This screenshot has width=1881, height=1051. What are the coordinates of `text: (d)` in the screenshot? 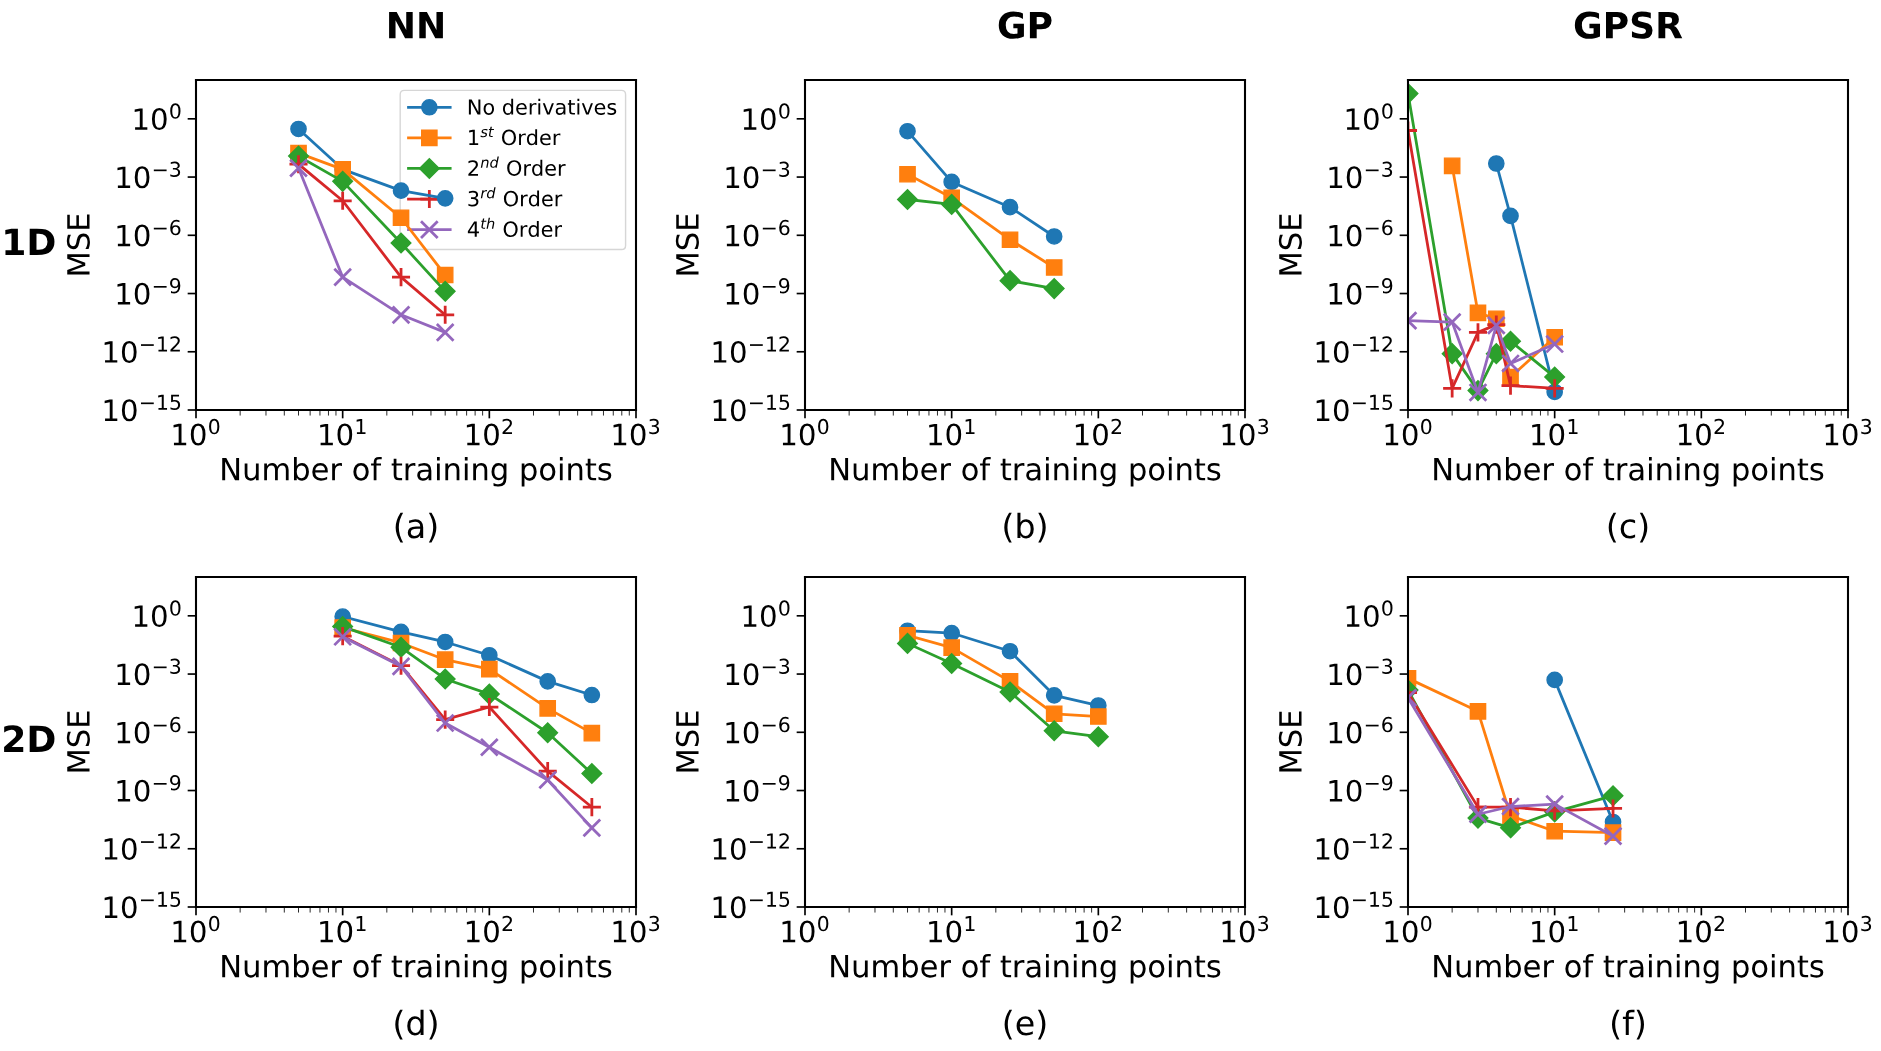 It's located at (416, 1024).